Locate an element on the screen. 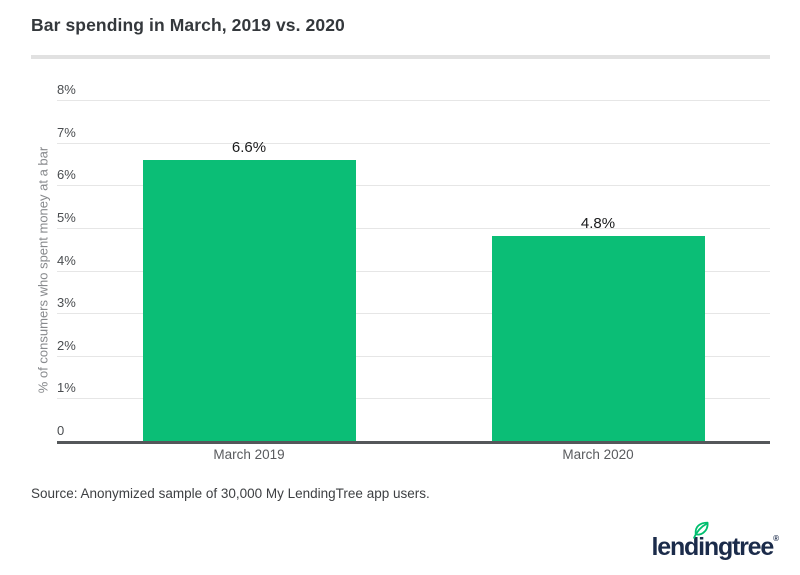  y-tick-label-1: 1% is located at coordinates (66, 388).